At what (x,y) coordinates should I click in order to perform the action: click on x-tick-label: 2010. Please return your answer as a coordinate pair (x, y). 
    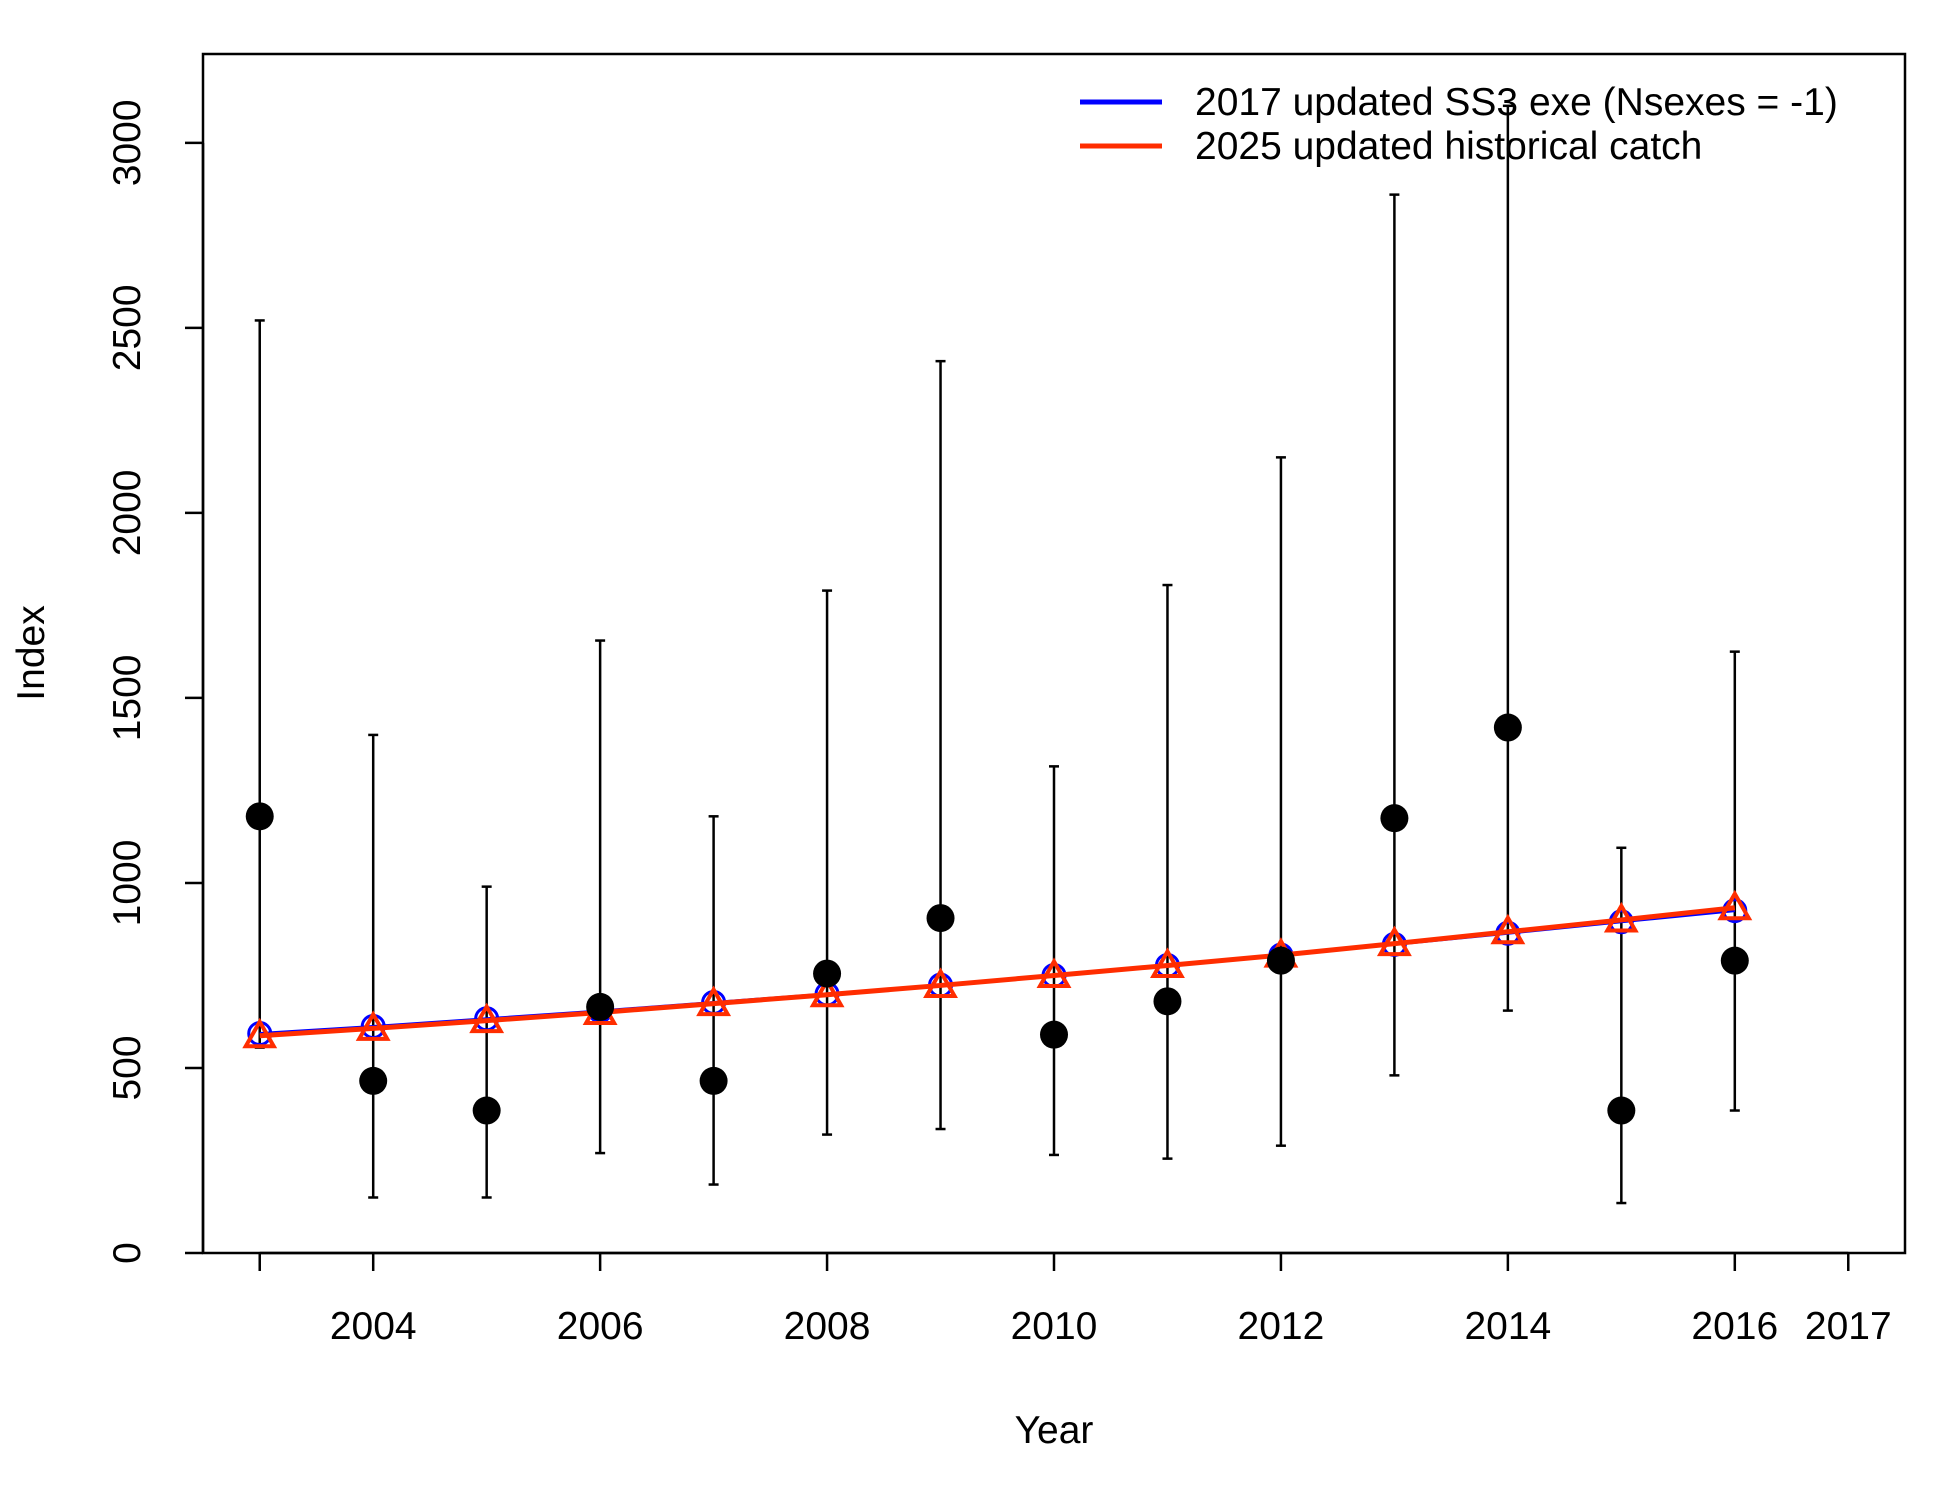
    Looking at the image, I should click on (1054, 1326).